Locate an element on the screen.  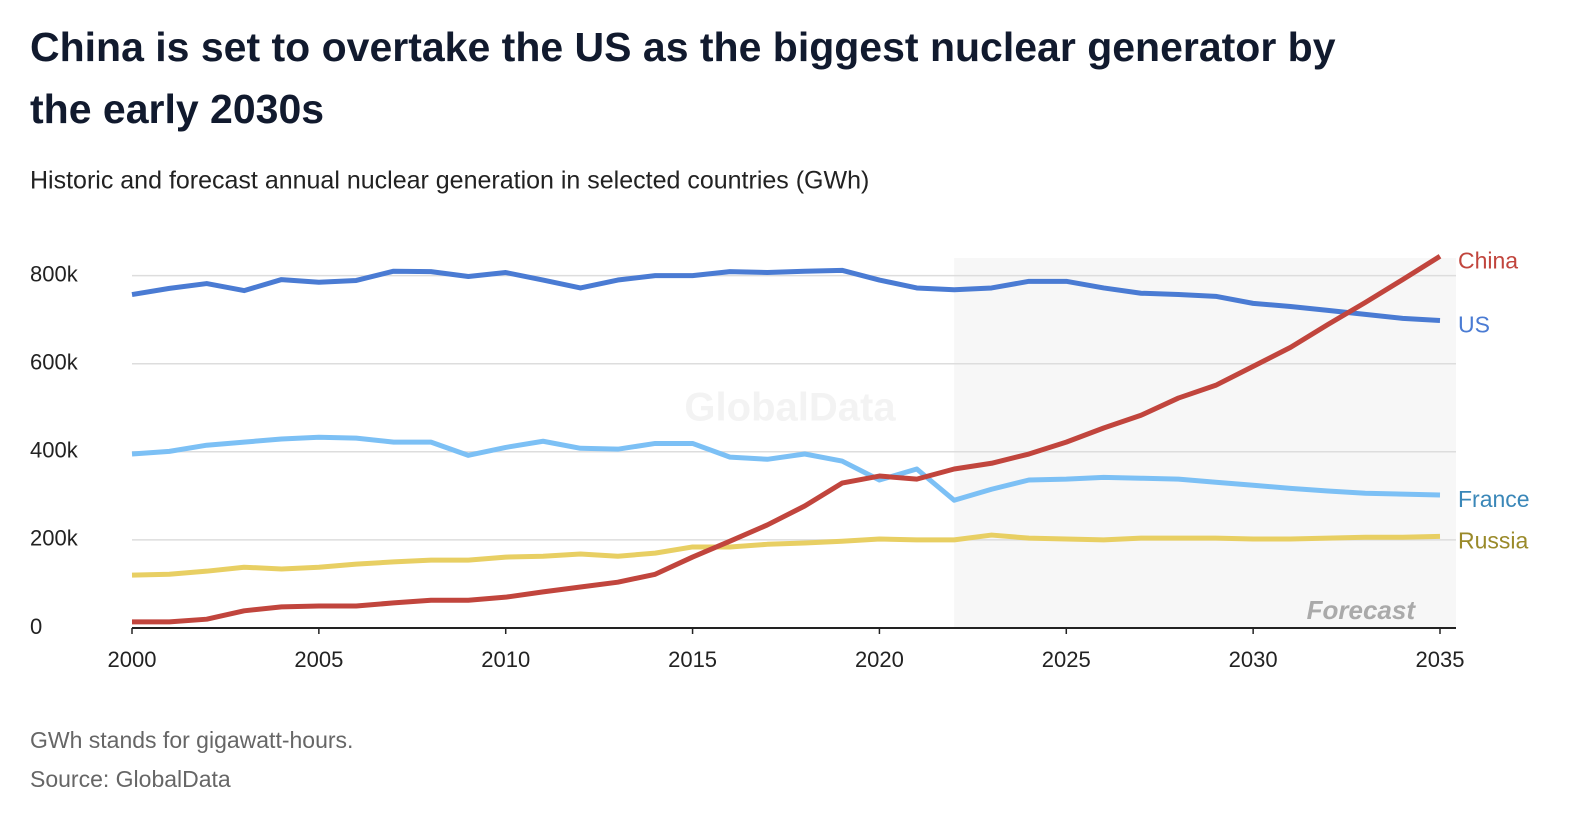
x-tick-label: 2005 is located at coordinates (318, 659).